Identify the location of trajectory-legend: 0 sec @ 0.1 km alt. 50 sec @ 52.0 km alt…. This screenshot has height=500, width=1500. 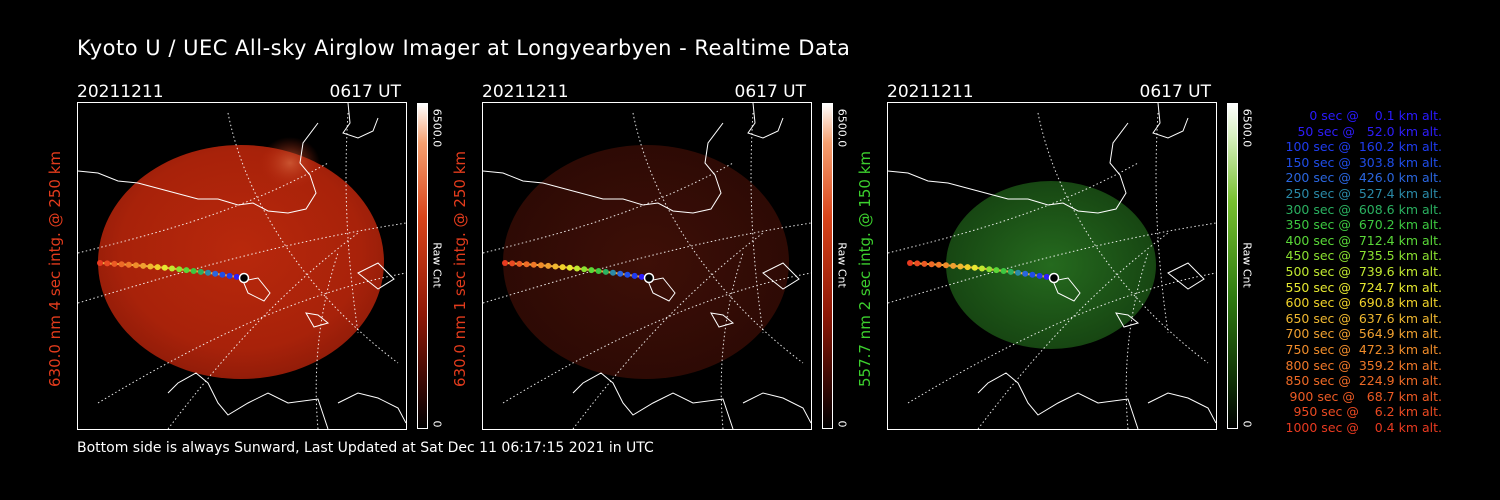
(1352, 271).